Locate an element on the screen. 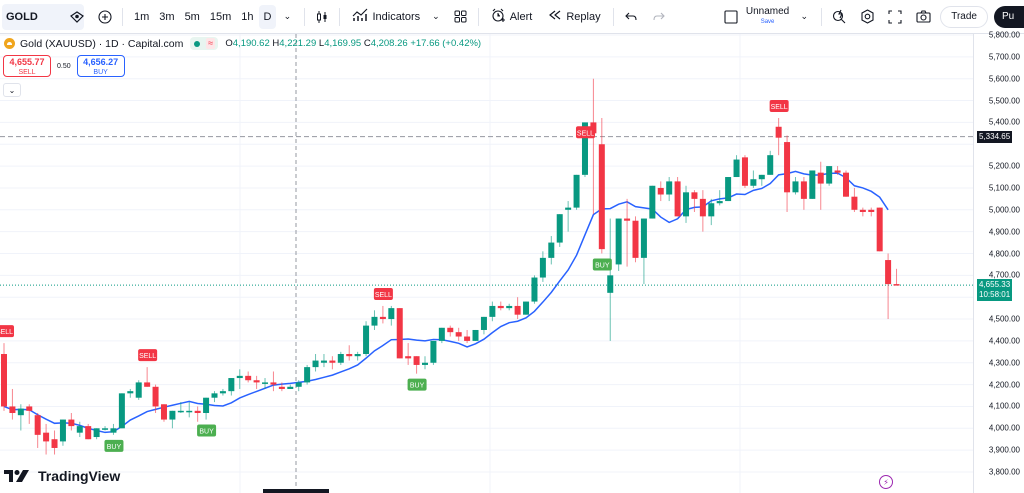  indicators-icon is located at coordinates (360, 16).